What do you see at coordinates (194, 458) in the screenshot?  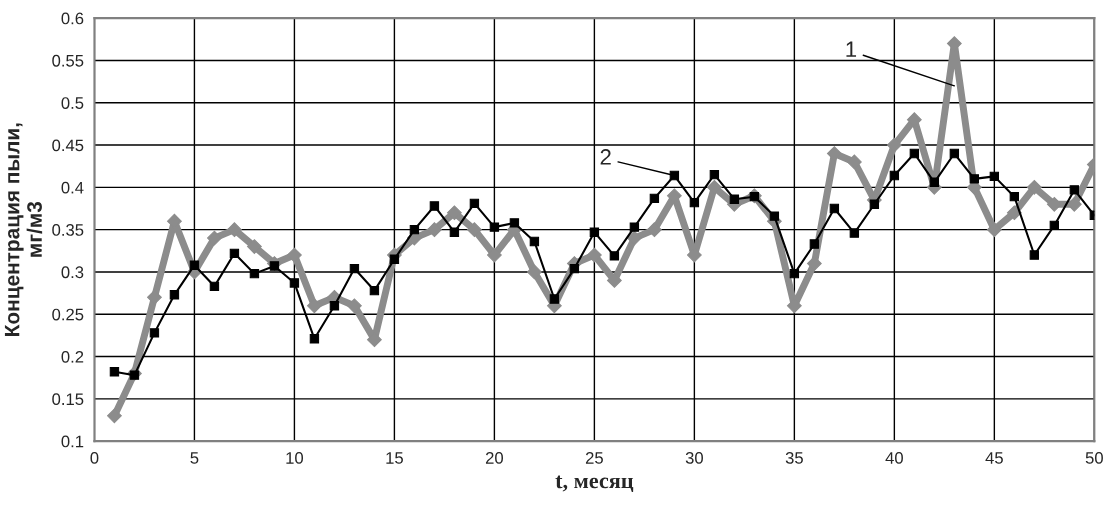 I see `x-tick-label: 5` at bounding box center [194, 458].